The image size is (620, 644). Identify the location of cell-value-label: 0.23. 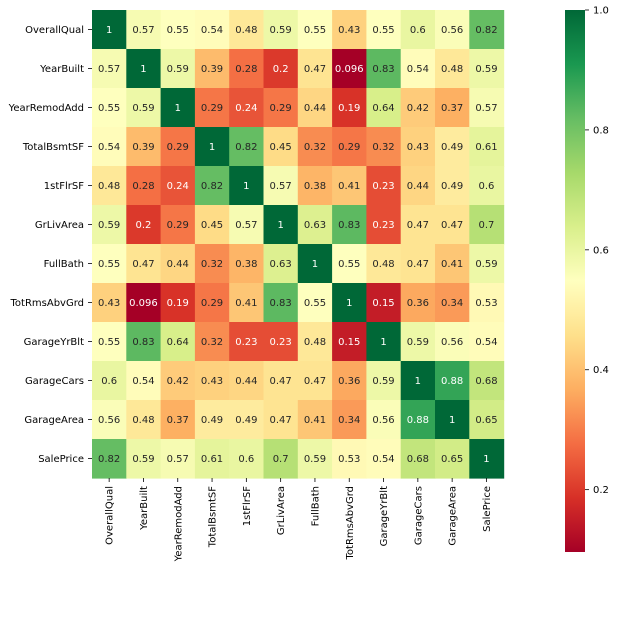
(383, 225).